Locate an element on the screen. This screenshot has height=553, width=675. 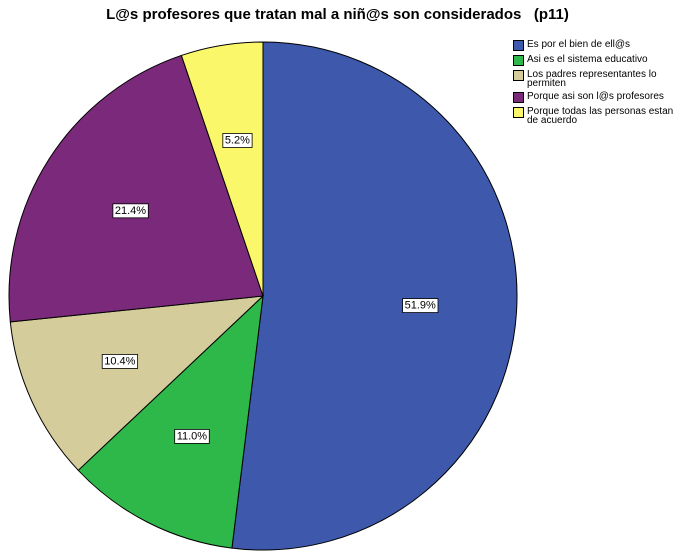
data-label: 5.2% is located at coordinates (237, 141).